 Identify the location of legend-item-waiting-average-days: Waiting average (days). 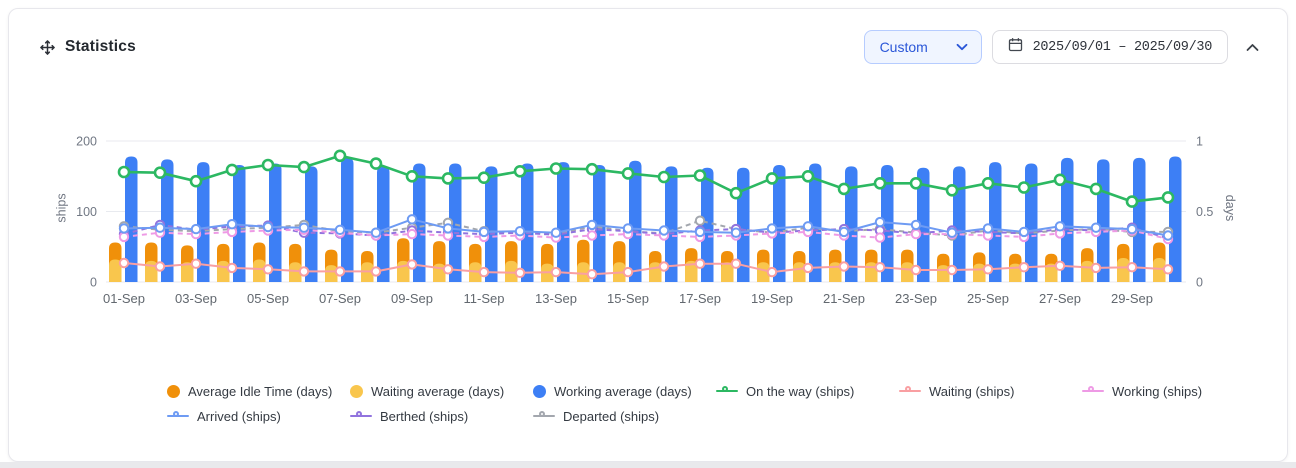
(441, 391).